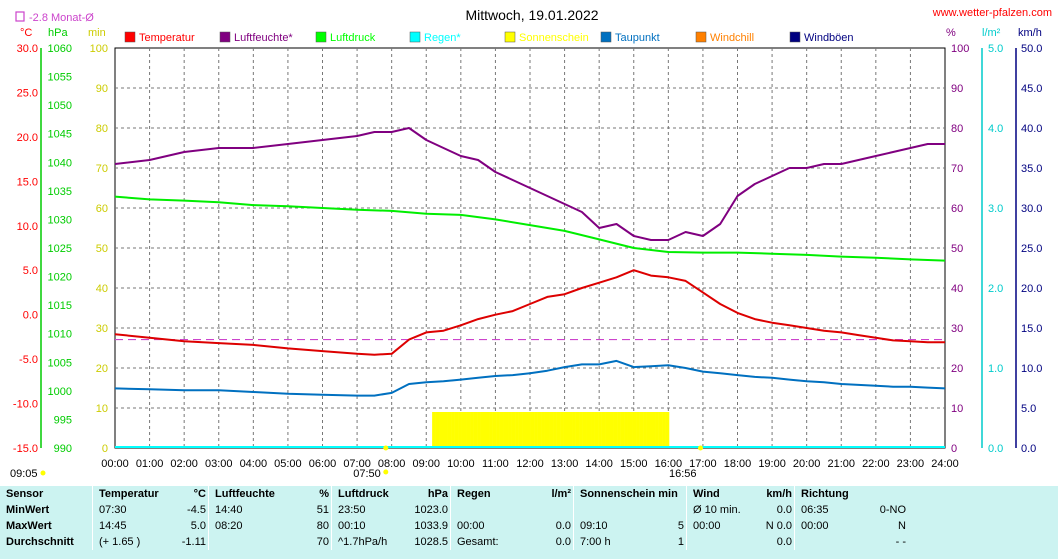 The width and height of the screenshot is (1058, 559). I want to click on x-tick-label: 22:00, so click(876, 464).